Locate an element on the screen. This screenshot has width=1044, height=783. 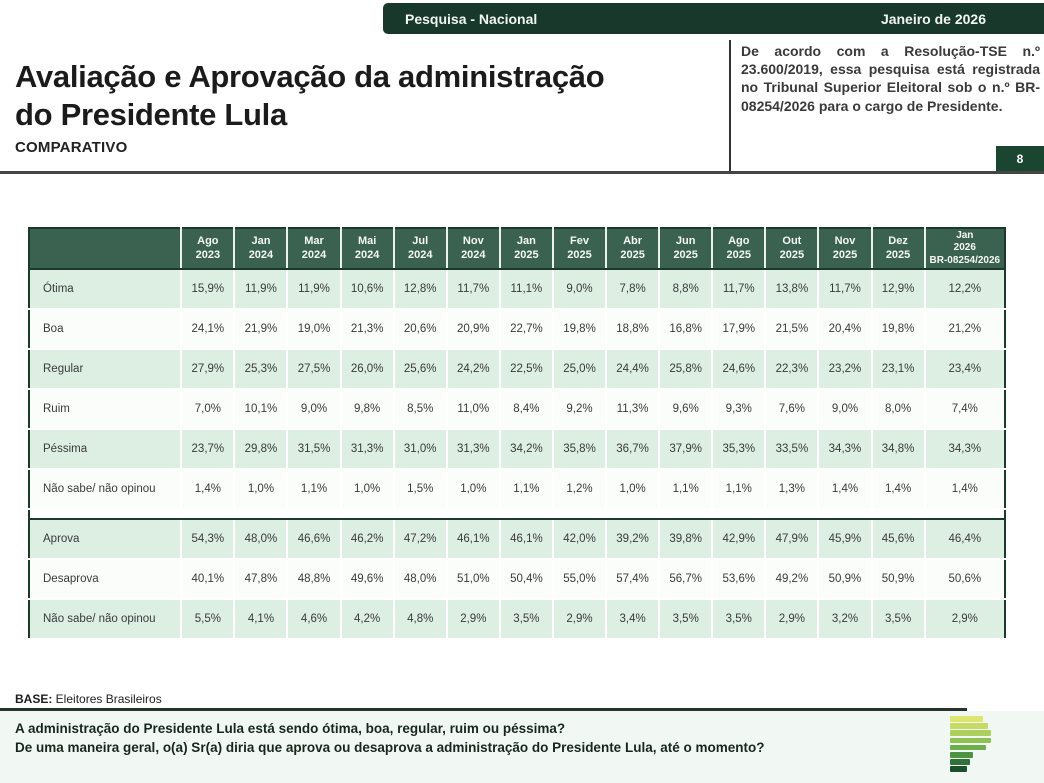
row-label: Não sabe/ não opinou is located at coordinates (105, 489).